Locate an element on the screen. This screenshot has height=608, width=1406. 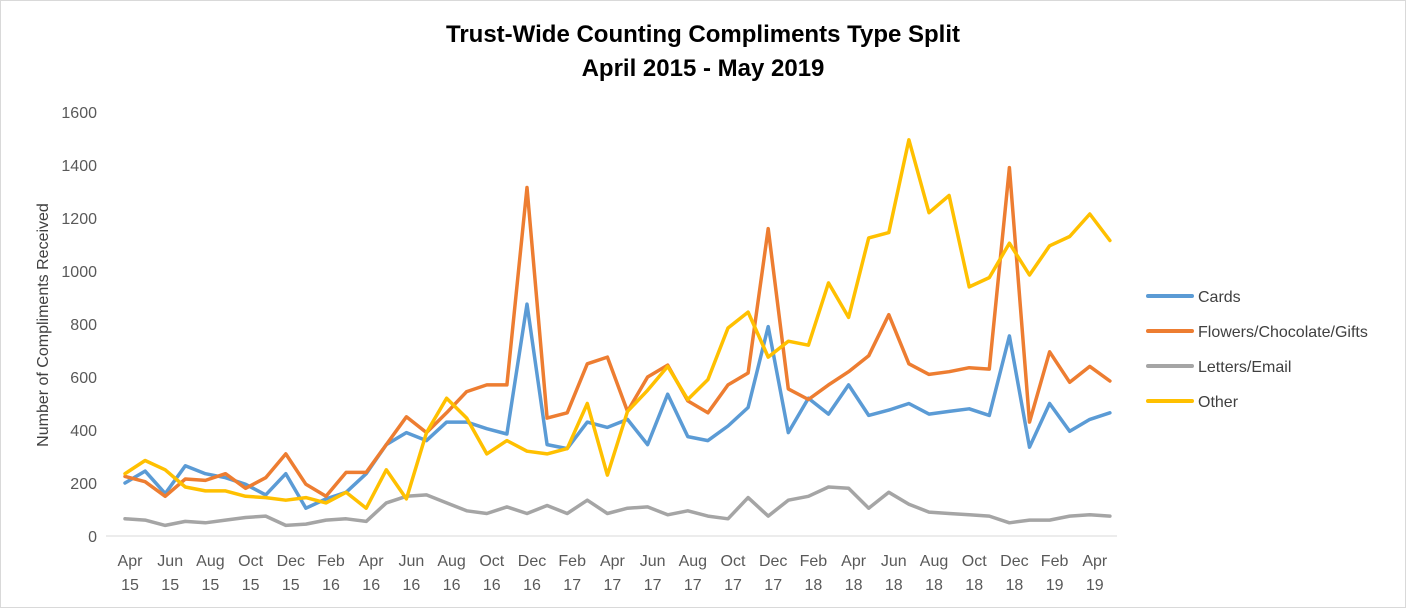
legend-label-cards: Cards is located at coordinates (1219, 297).